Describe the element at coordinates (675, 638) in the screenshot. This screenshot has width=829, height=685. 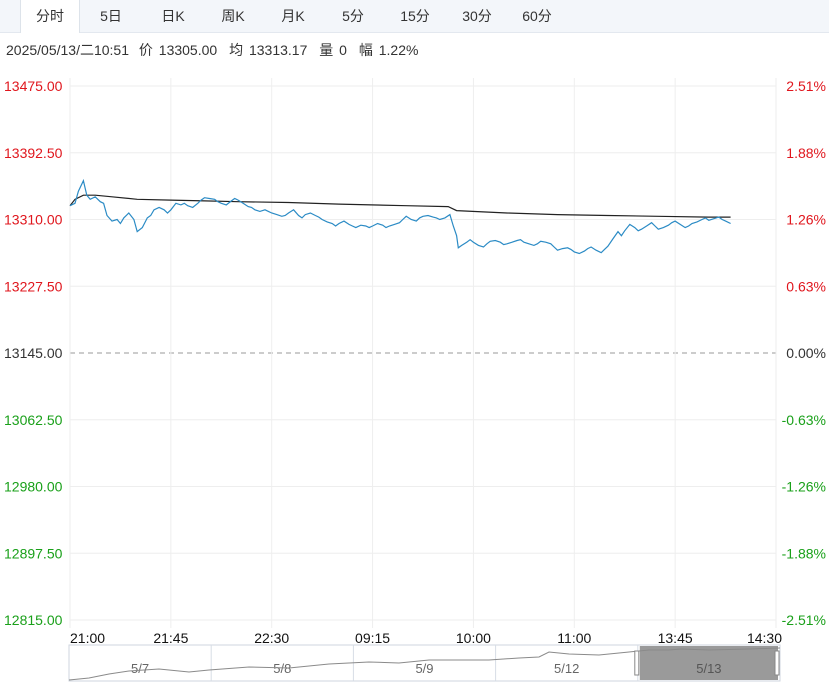
I see `x-tick-label: 13:45` at that location.